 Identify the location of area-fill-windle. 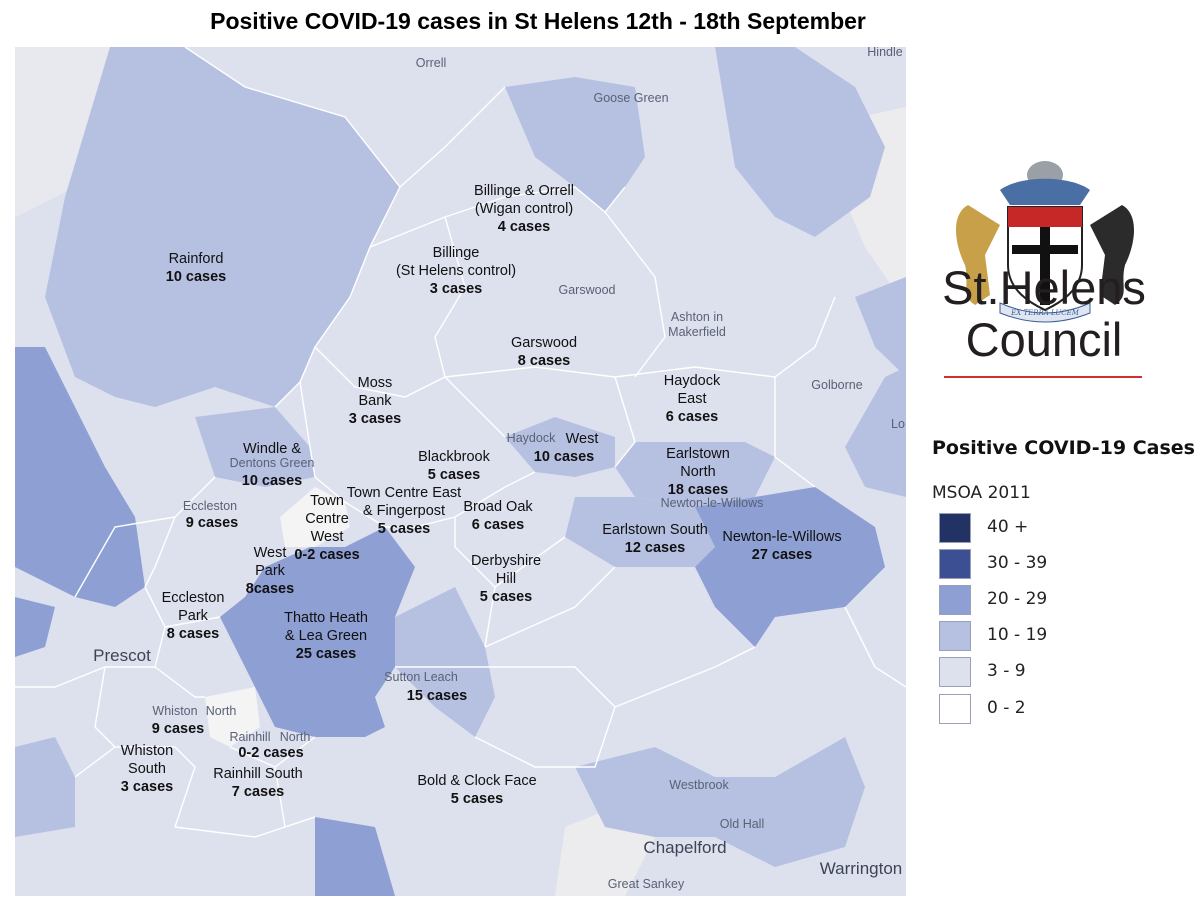
(255, 447).